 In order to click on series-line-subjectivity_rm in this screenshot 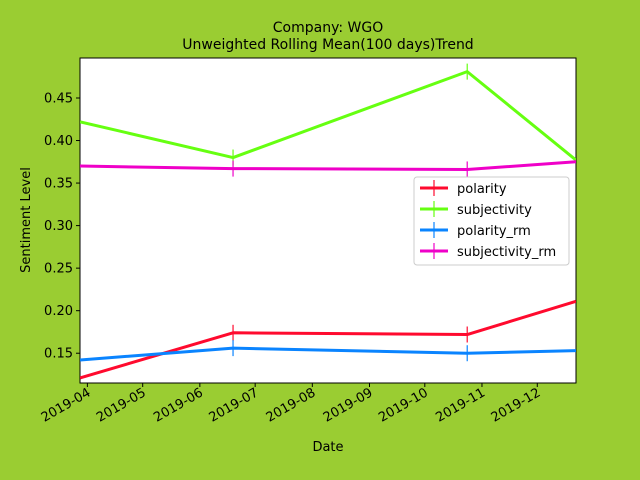, I will do `click(328, 165)`.